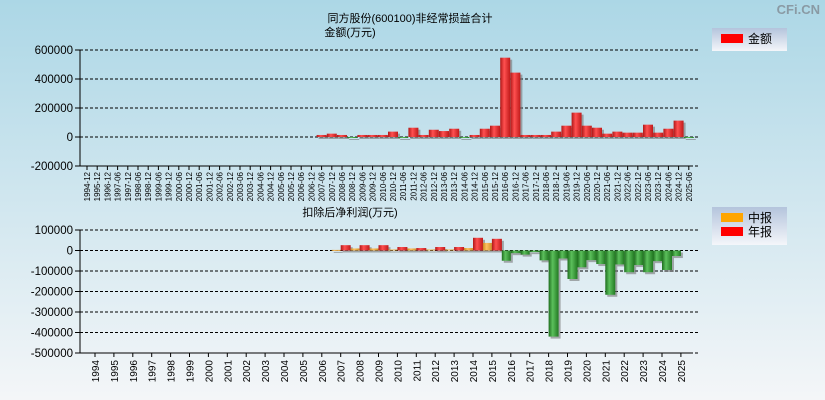  What do you see at coordinates (291, 186) in the screenshot?
I see `x-tick-label: 2005-12` at bounding box center [291, 186].